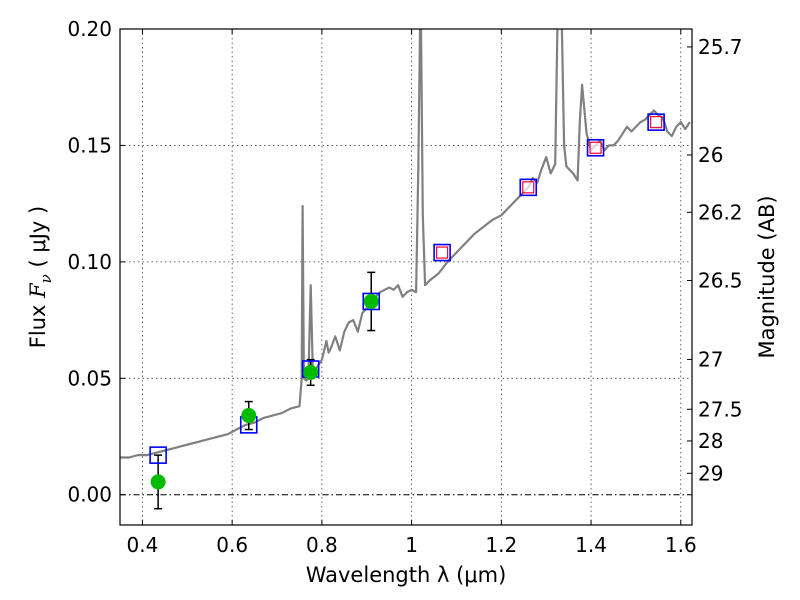 This screenshot has height=600, width=800. Describe the element at coordinates (322, 545) in the screenshot. I see `x-tick-label: 0.8` at that location.